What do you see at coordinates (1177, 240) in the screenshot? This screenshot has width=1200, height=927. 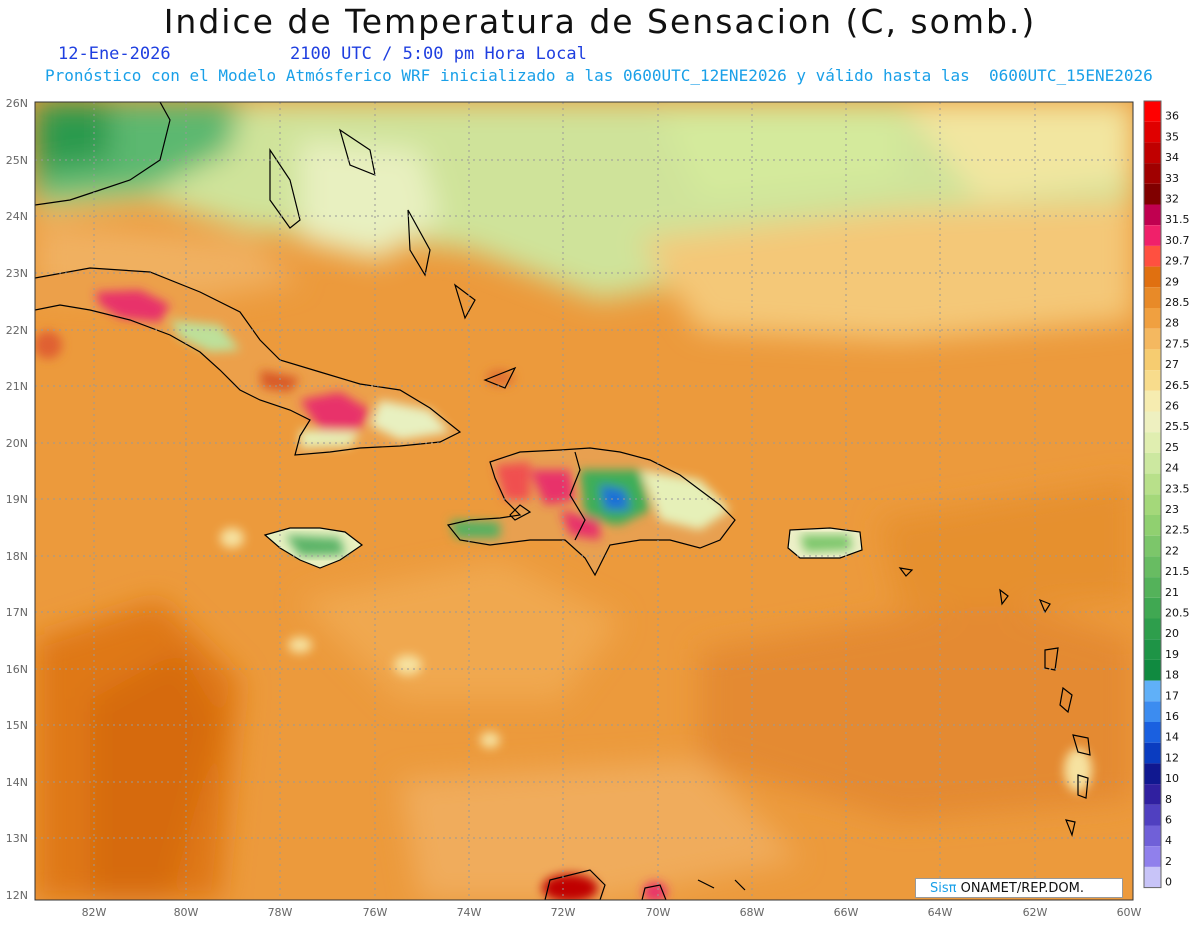 I see `colorbar-label: 30.7` at bounding box center [1177, 240].